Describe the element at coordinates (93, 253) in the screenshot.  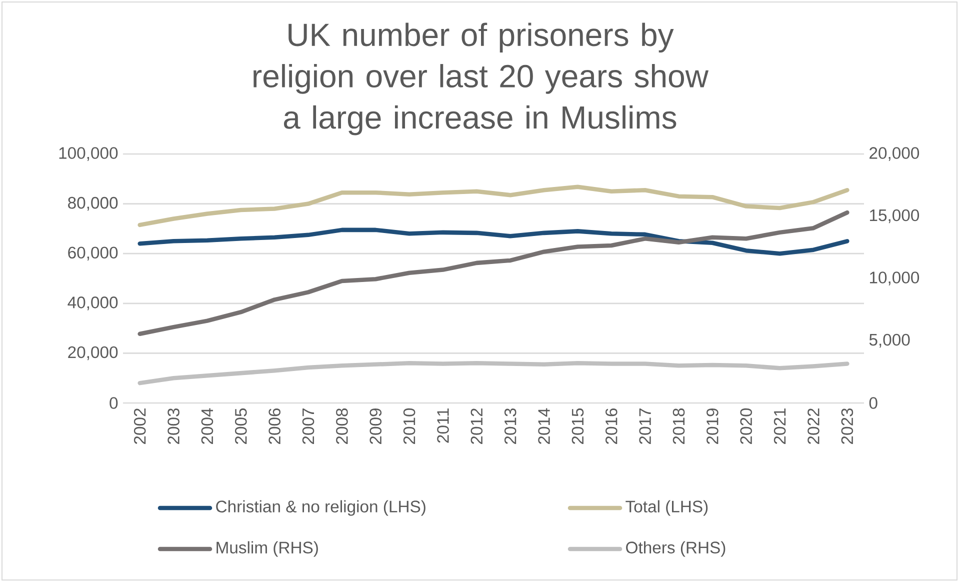
I see `y-tick-label: 60,000` at that location.